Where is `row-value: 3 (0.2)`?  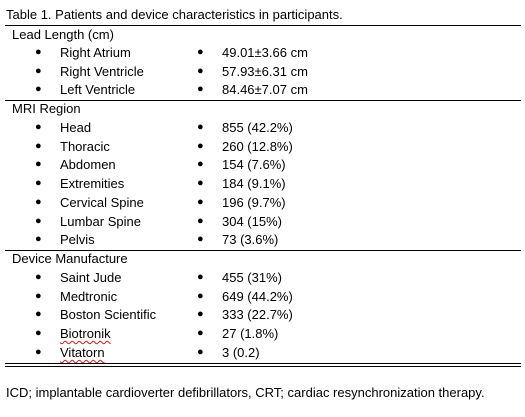
row-value: 3 (0.2) is located at coordinates (241, 352).